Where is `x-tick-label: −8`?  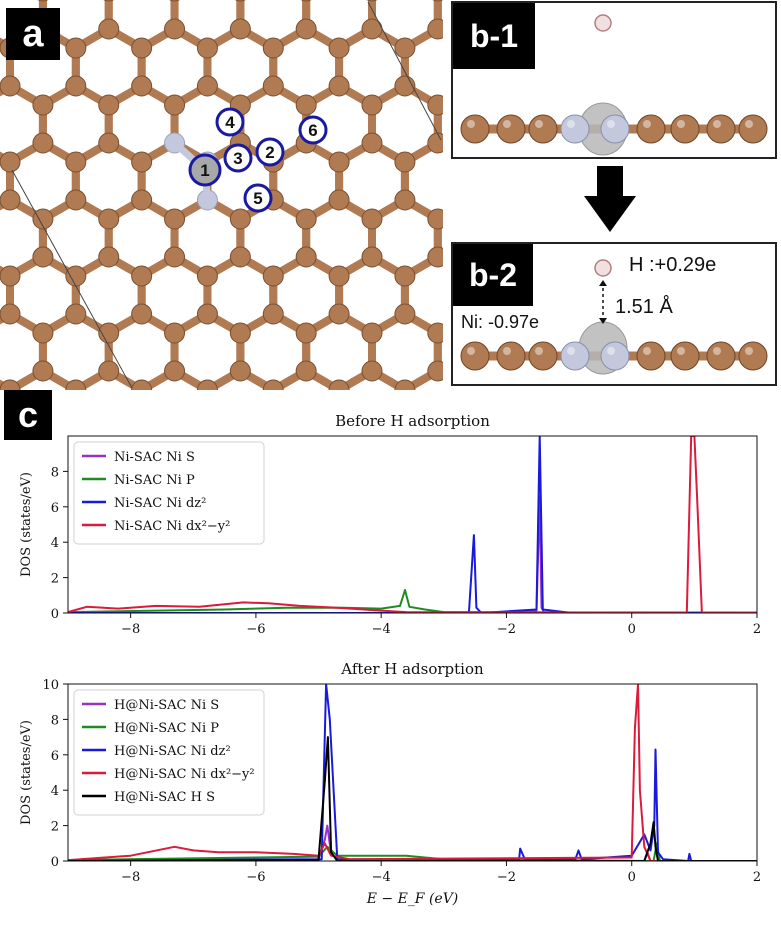
x-tick-label: −8 is located at coordinates (130, 629).